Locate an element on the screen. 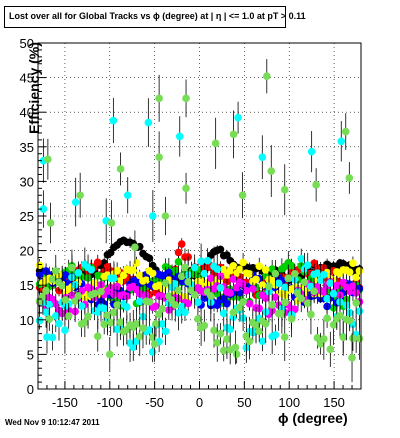 This screenshot has height=438, width=400. x-tick-label: 50 is located at coordinates (244, 402).